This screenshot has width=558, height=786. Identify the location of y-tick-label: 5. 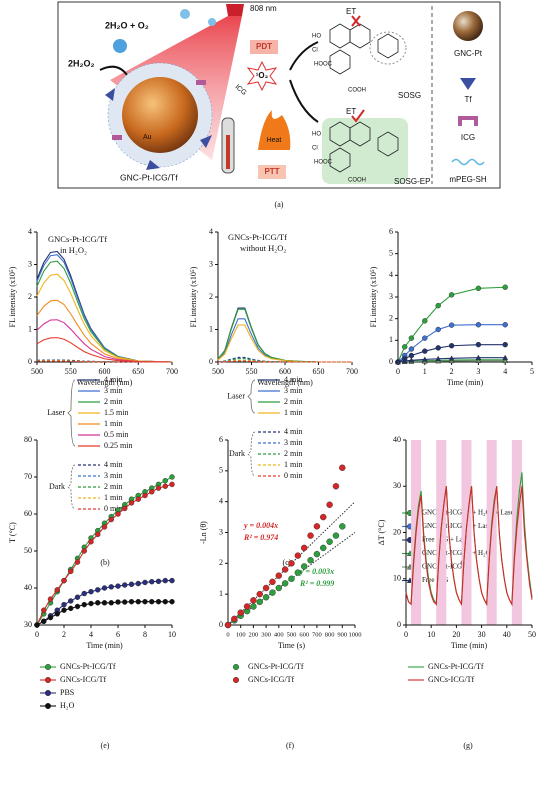
(391, 252).